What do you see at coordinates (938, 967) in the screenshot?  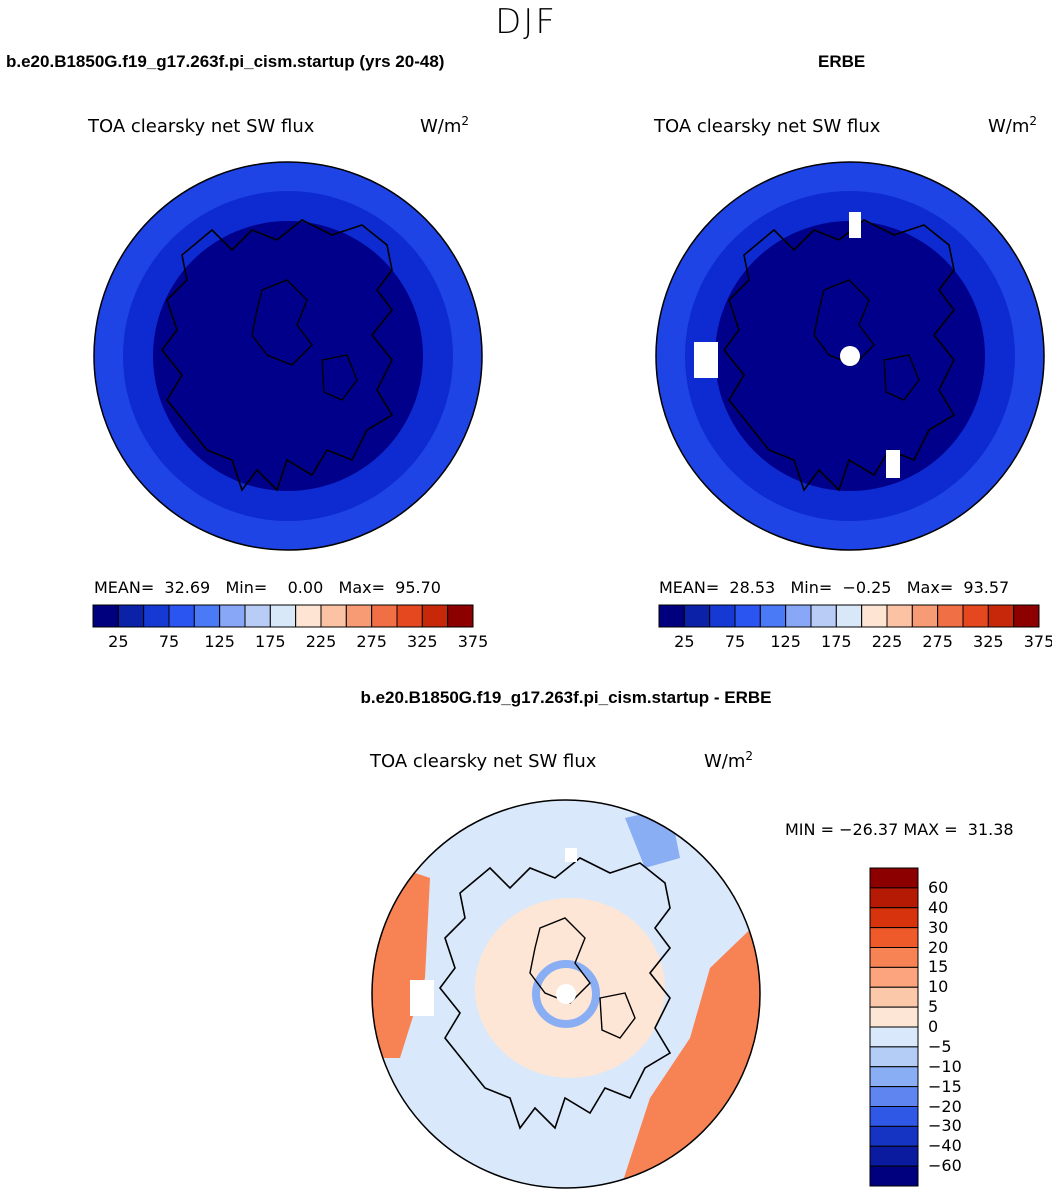 I see `colorbar-level-label: 15` at bounding box center [938, 967].